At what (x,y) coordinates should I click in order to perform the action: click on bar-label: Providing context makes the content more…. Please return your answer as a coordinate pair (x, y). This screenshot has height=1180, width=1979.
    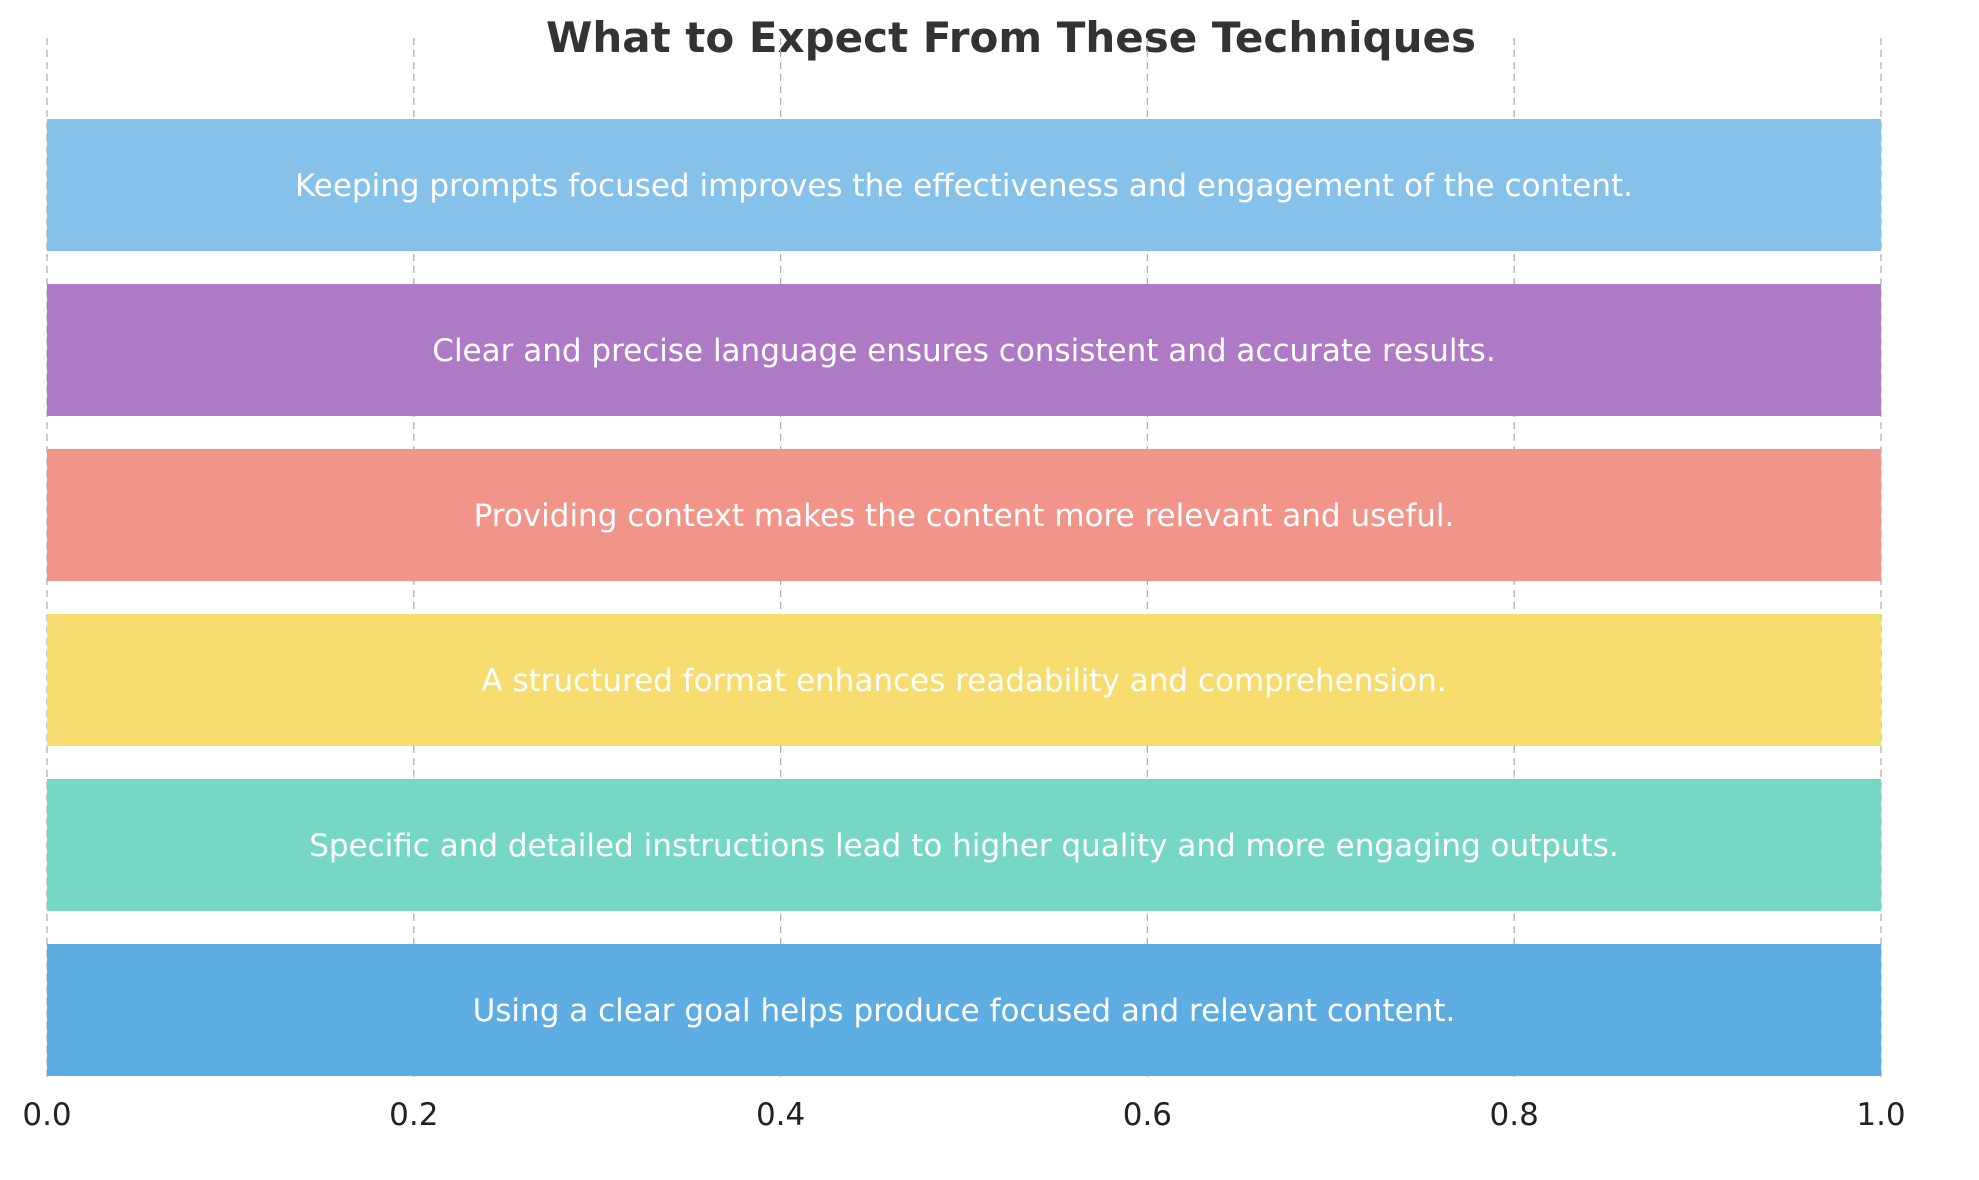
    Looking at the image, I should click on (964, 516).